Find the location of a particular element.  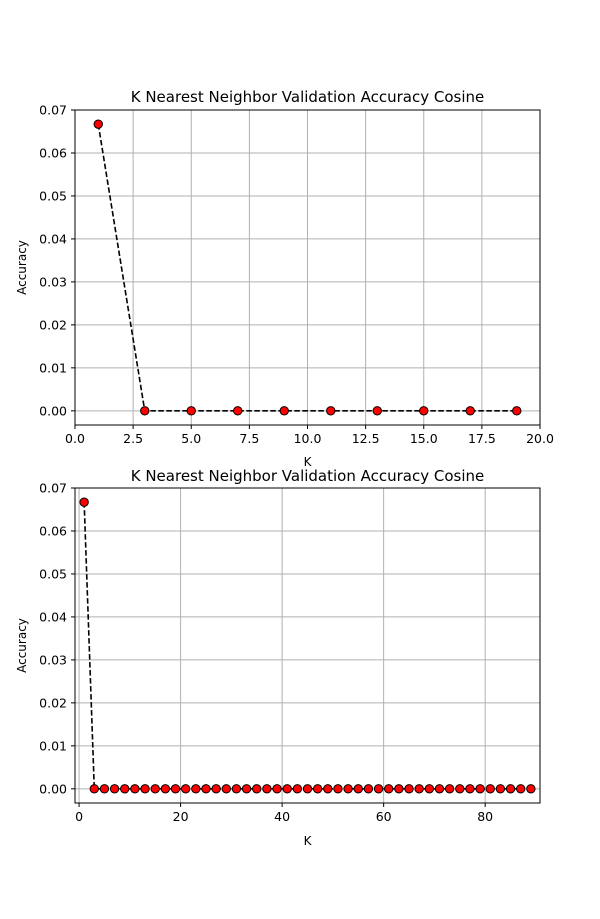

x-tick-label: 60 is located at coordinates (384, 816).